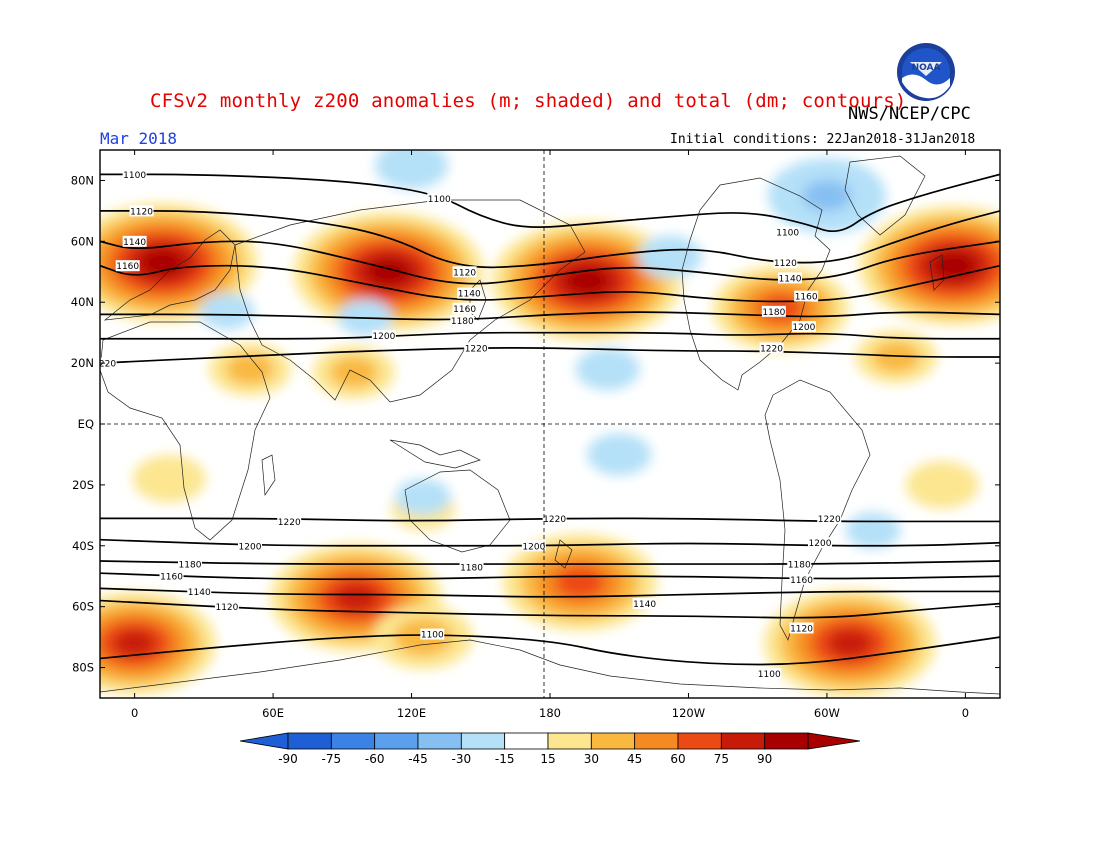  Describe the element at coordinates (418, 759) in the screenshot. I see `colorbar-label: -45` at that location.